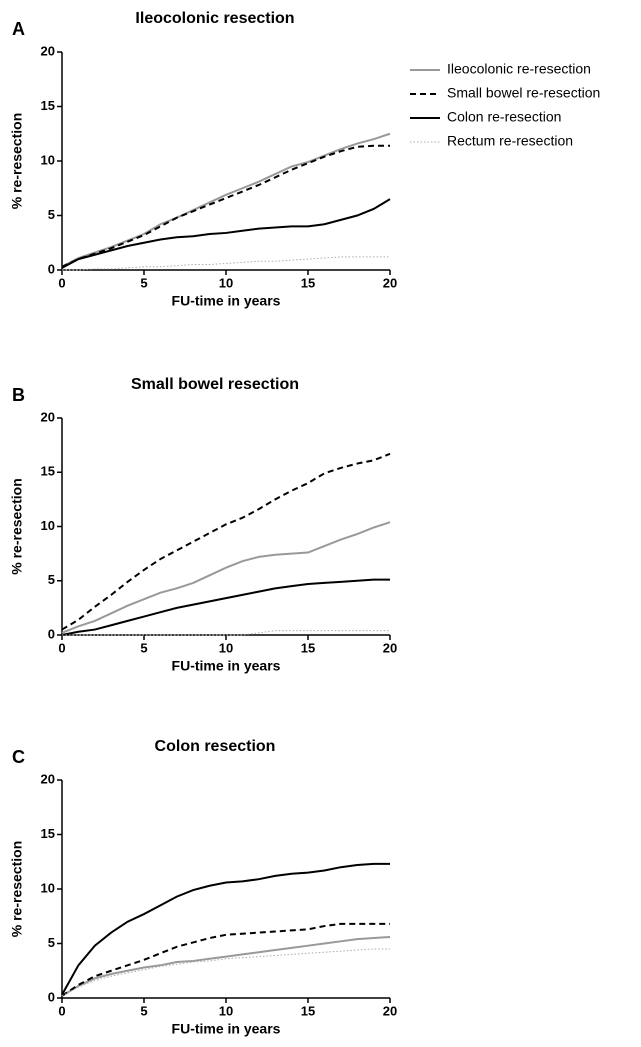  I want to click on chart-title: Colon resection, so click(215, 746).